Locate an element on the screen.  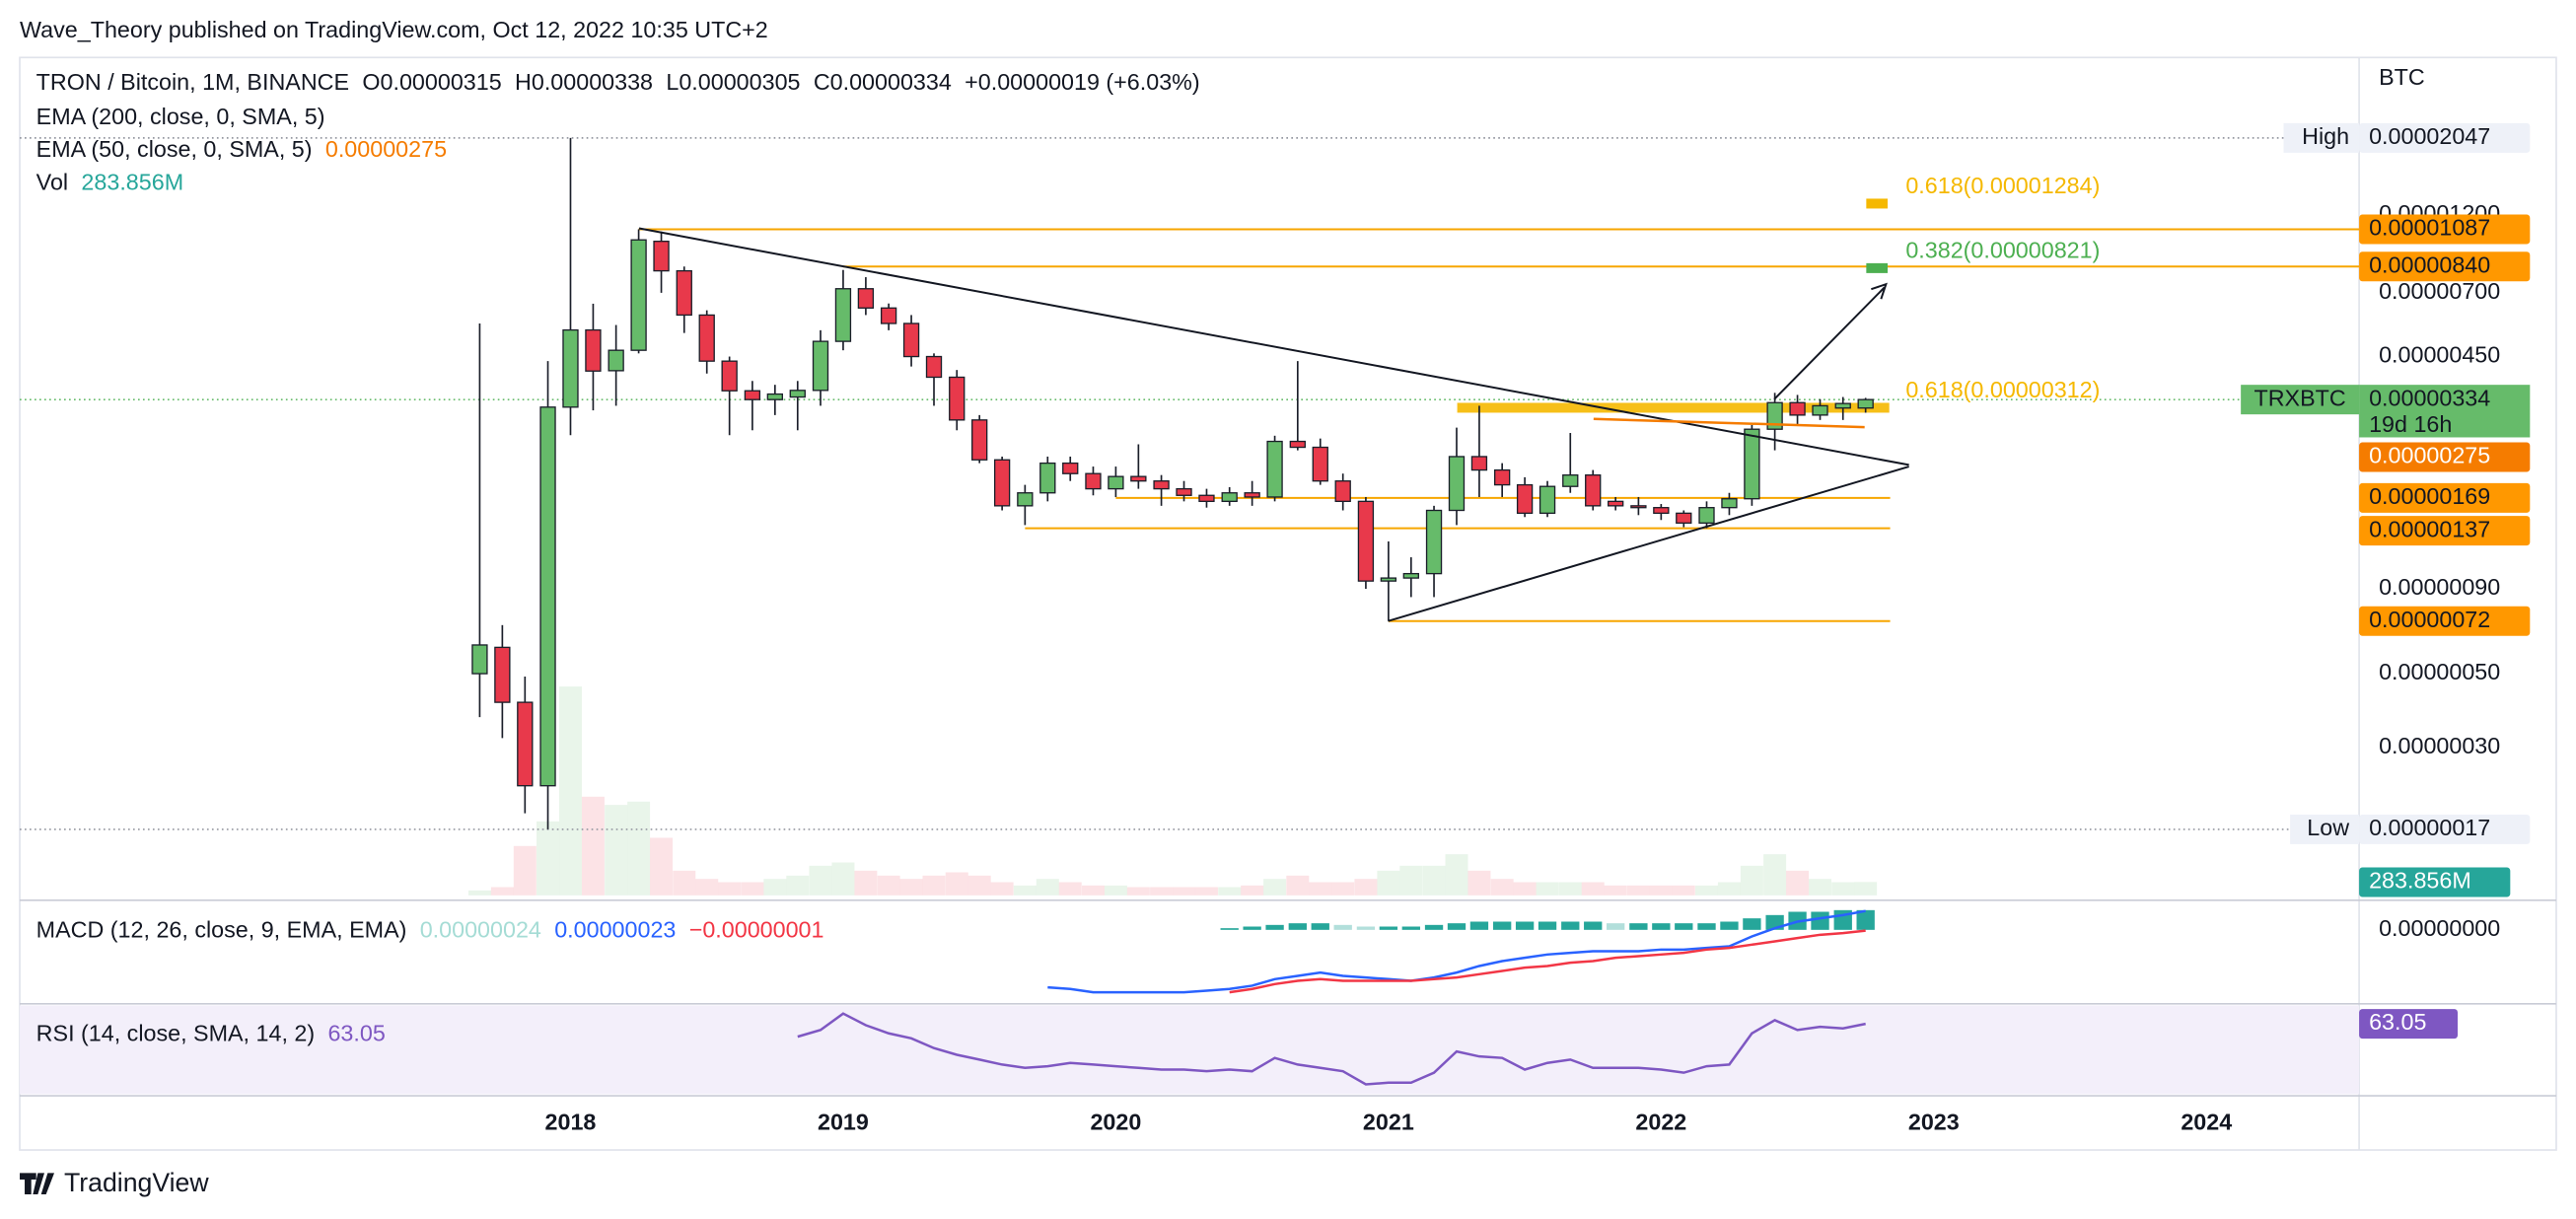
open: O0.00000315 is located at coordinates (431, 82).